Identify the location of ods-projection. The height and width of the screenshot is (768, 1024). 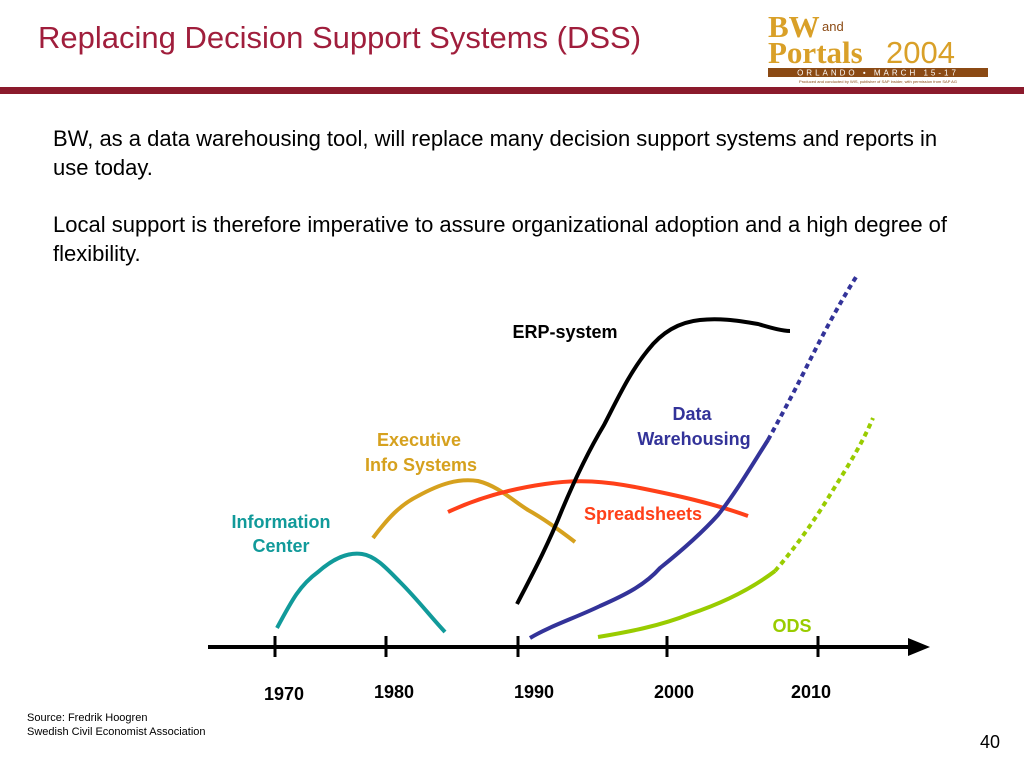
(824, 495).